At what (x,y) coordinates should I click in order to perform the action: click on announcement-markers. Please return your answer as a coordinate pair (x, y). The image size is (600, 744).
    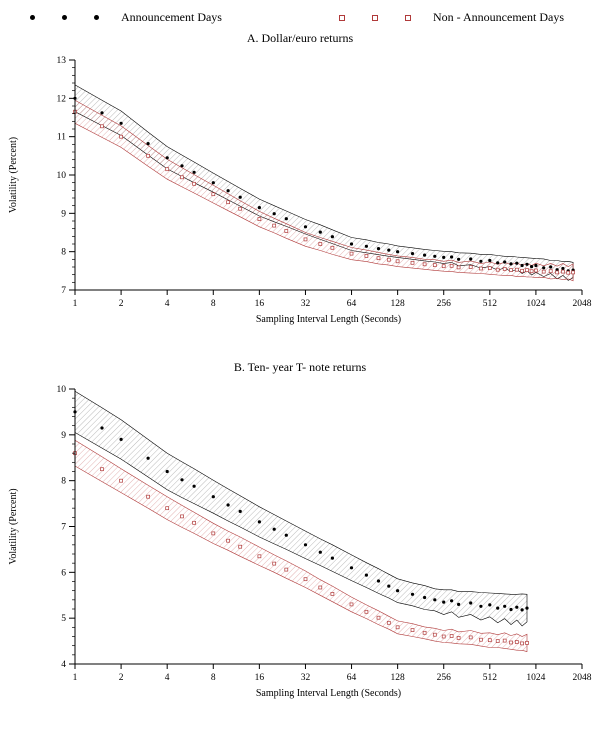
    Looking at the image, I should click on (64, 17).